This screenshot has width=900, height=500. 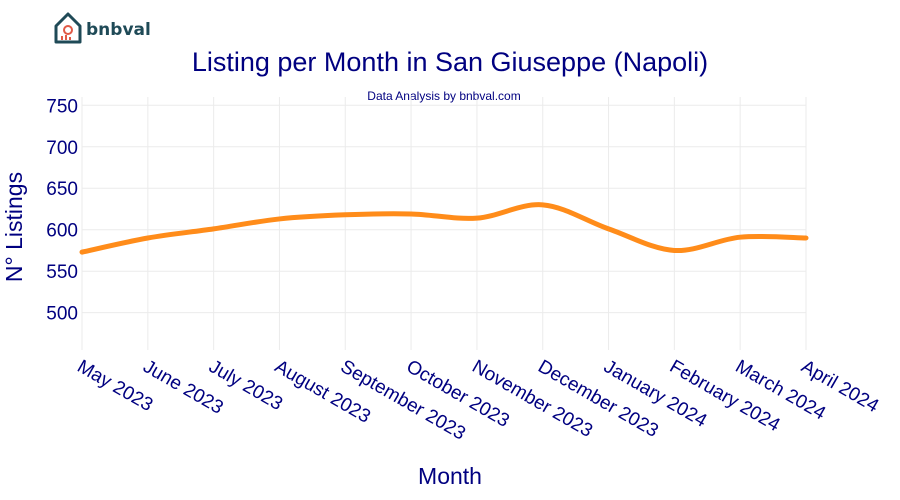 I want to click on magnifier-icon, so click(x=68, y=30).